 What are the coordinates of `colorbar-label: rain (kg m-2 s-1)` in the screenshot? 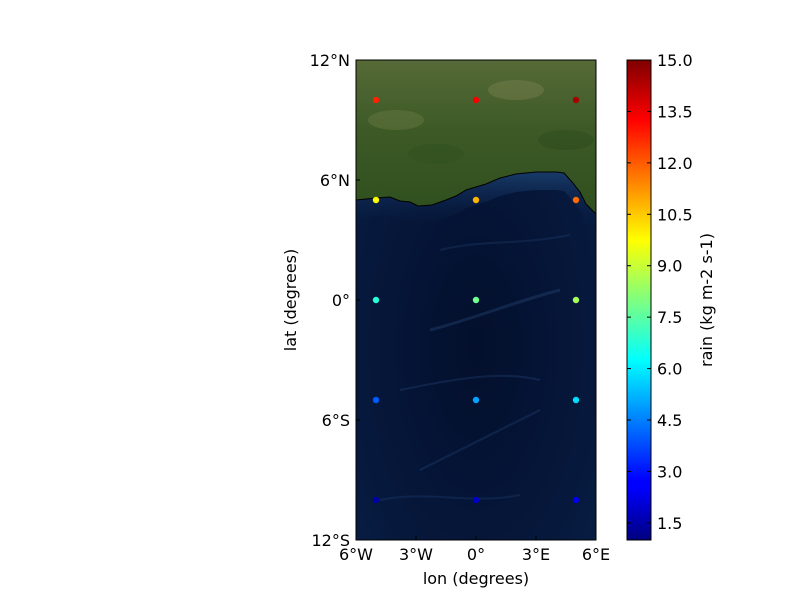 It's located at (706, 300).